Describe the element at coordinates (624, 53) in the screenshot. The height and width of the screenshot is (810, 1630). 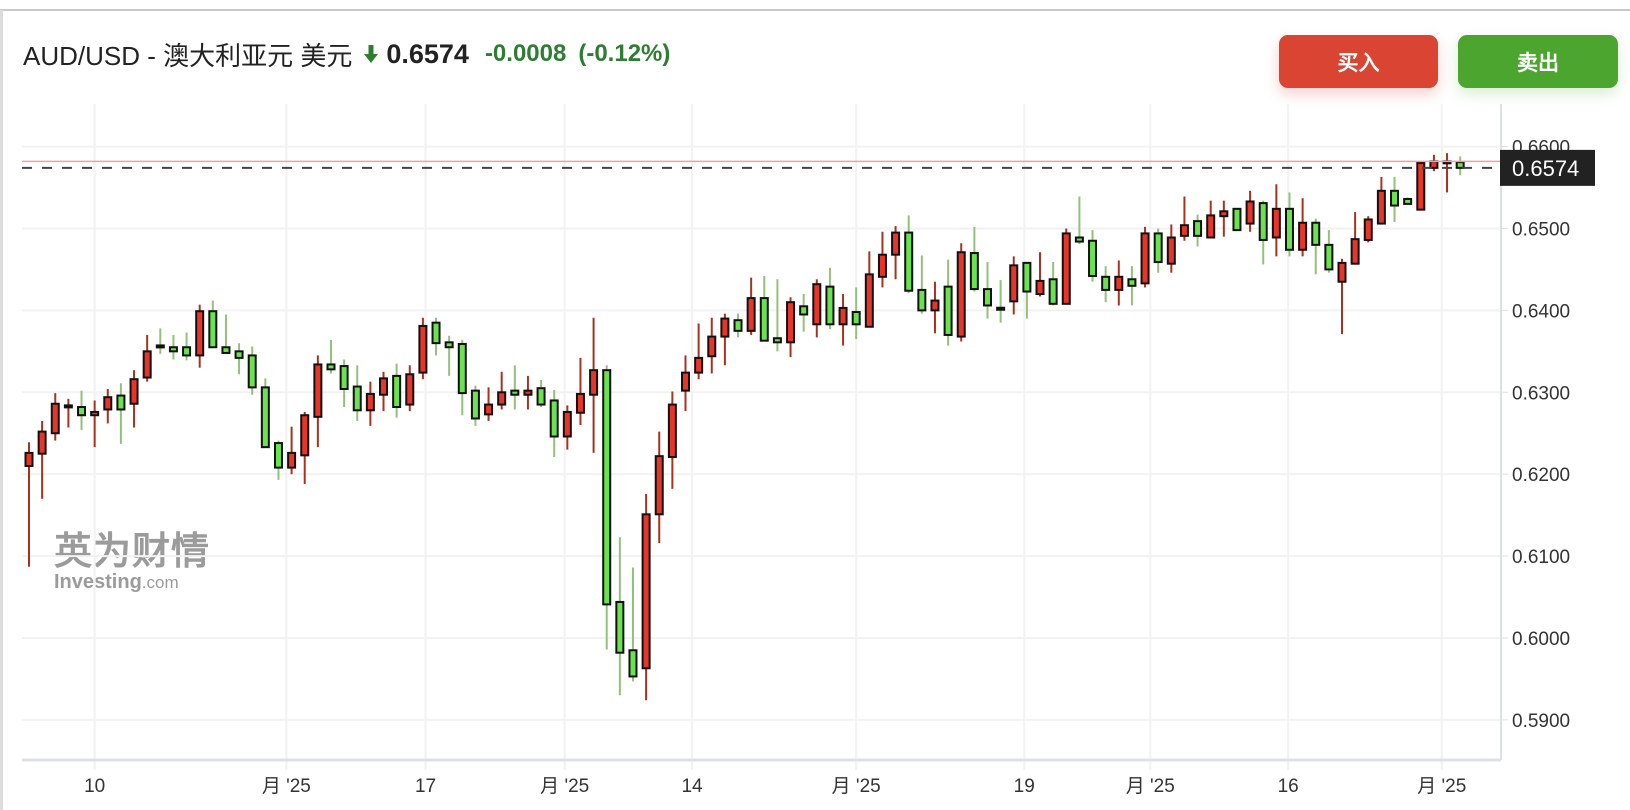
I see `price-change-percent: (-0.12%)` at that location.